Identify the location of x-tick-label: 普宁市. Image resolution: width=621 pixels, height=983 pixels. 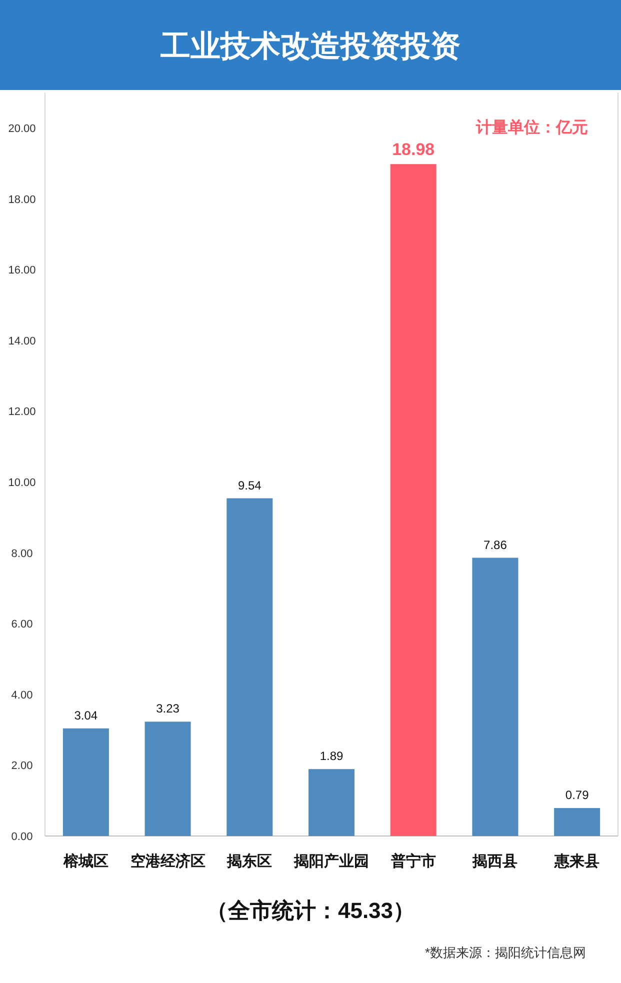
(413, 861).